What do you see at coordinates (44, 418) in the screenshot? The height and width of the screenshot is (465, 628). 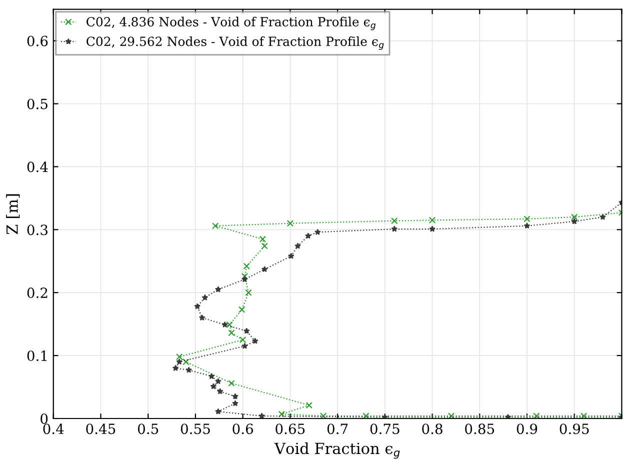 I see `y-tick-label: 0` at bounding box center [44, 418].